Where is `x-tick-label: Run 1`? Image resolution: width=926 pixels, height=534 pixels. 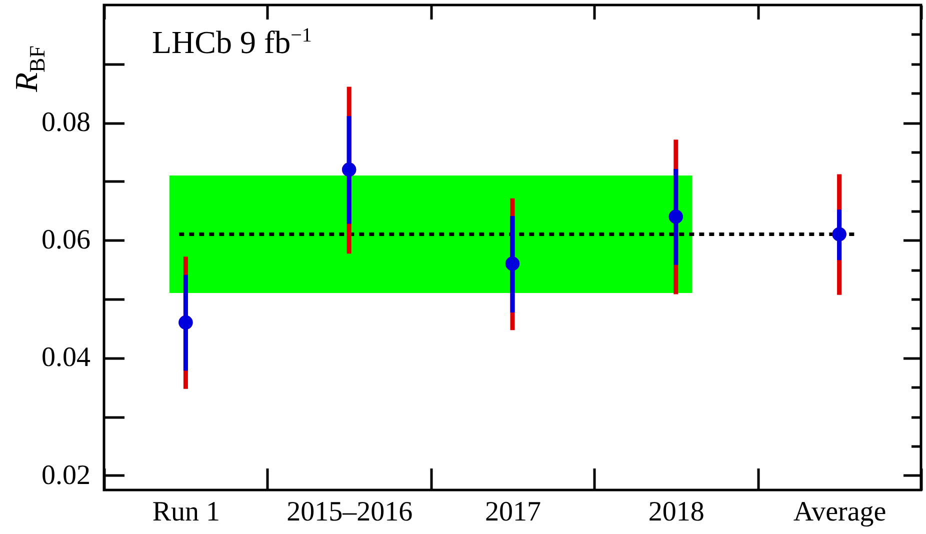
x-tick-label: Run 1 is located at coordinates (186, 512).